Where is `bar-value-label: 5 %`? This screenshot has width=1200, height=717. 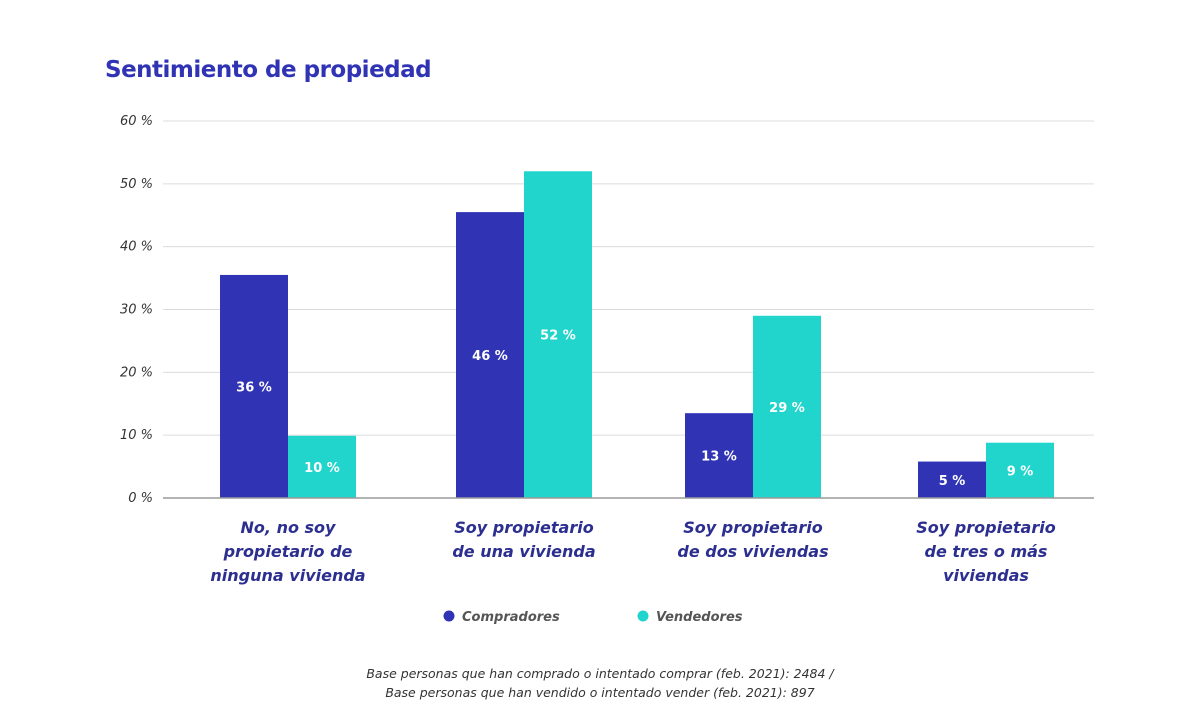 bar-value-label: 5 % is located at coordinates (952, 481).